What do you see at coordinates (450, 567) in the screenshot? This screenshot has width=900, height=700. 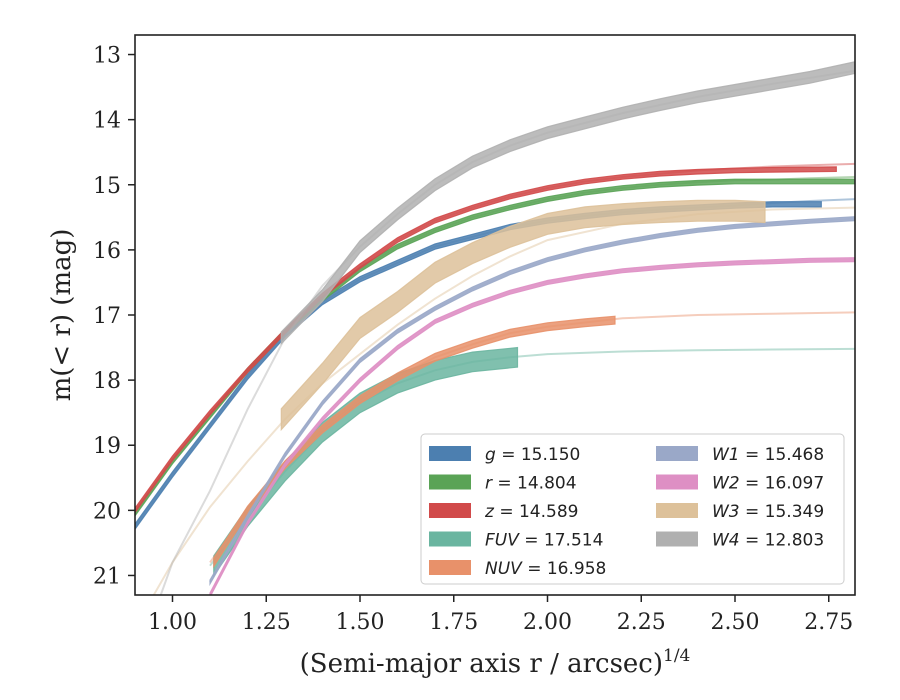 I see `legend-swatch-NUV` at bounding box center [450, 567].